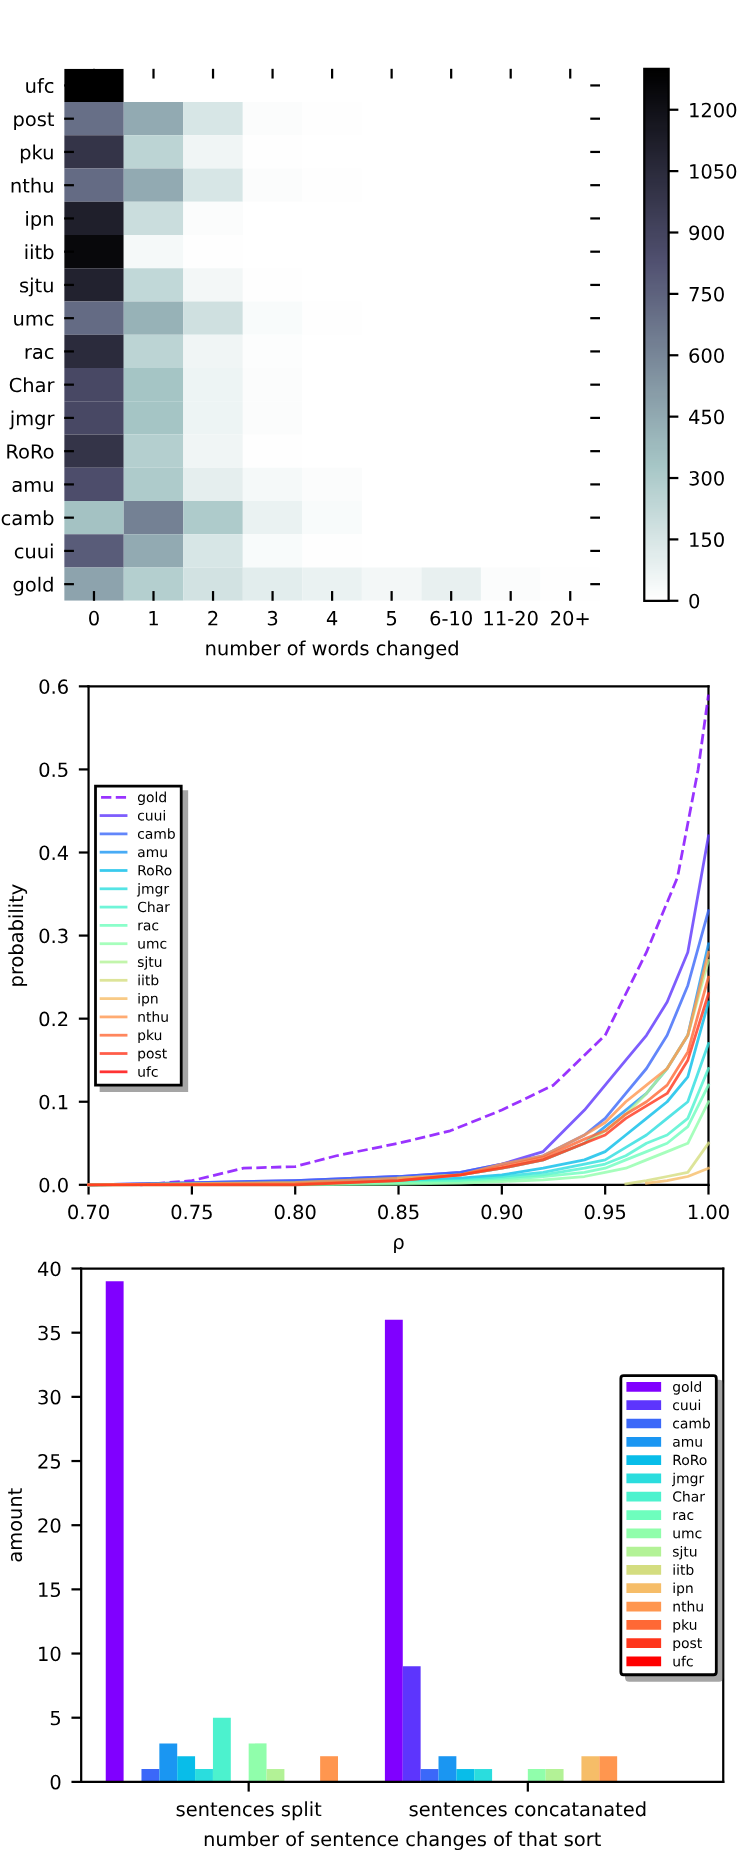  I want to click on y-axis-title: probability, so click(18, 935).